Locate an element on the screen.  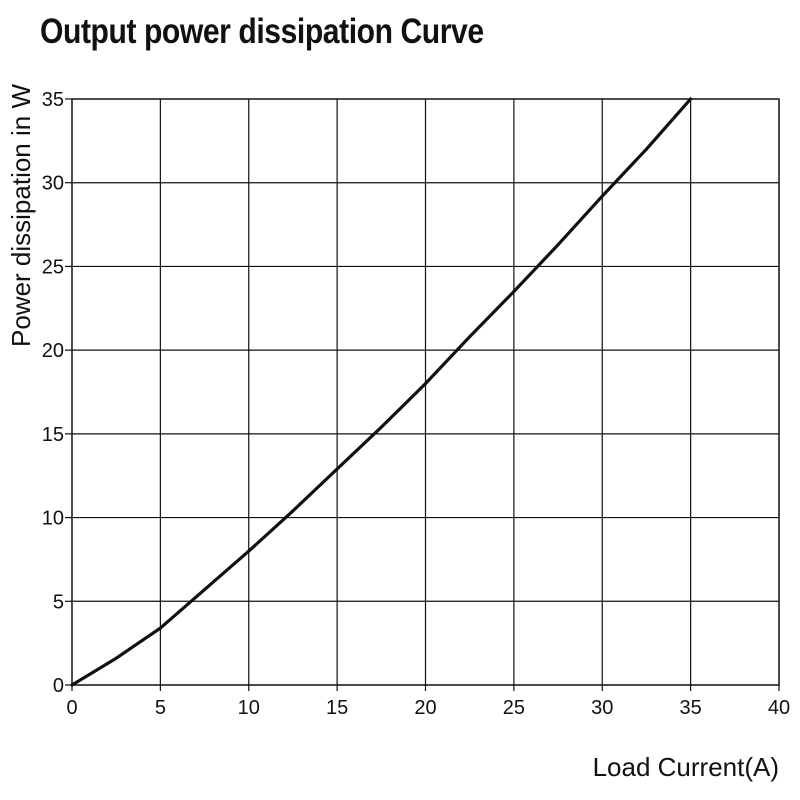
y-tick-label: 15 is located at coordinates (53, 435).